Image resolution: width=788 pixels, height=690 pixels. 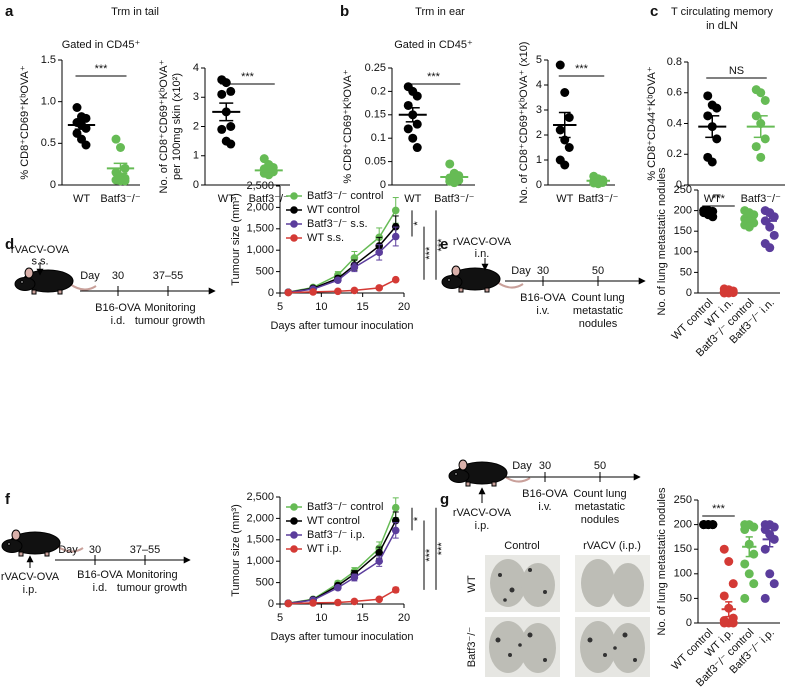 What do you see at coordinates (196, 126) in the screenshot?
I see `y-tick-label: 2` at bounding box center [196, 126].